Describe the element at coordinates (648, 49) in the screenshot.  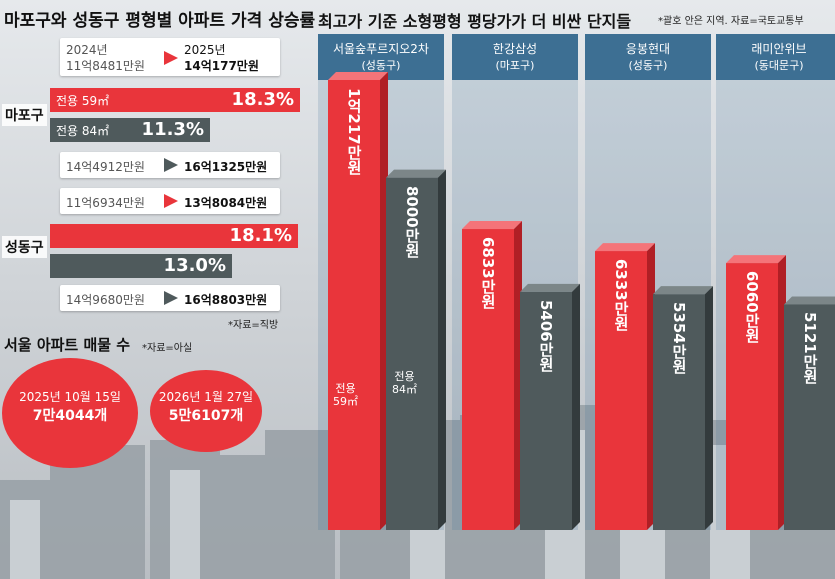
I see `category-name: 응봉현대` at that location.